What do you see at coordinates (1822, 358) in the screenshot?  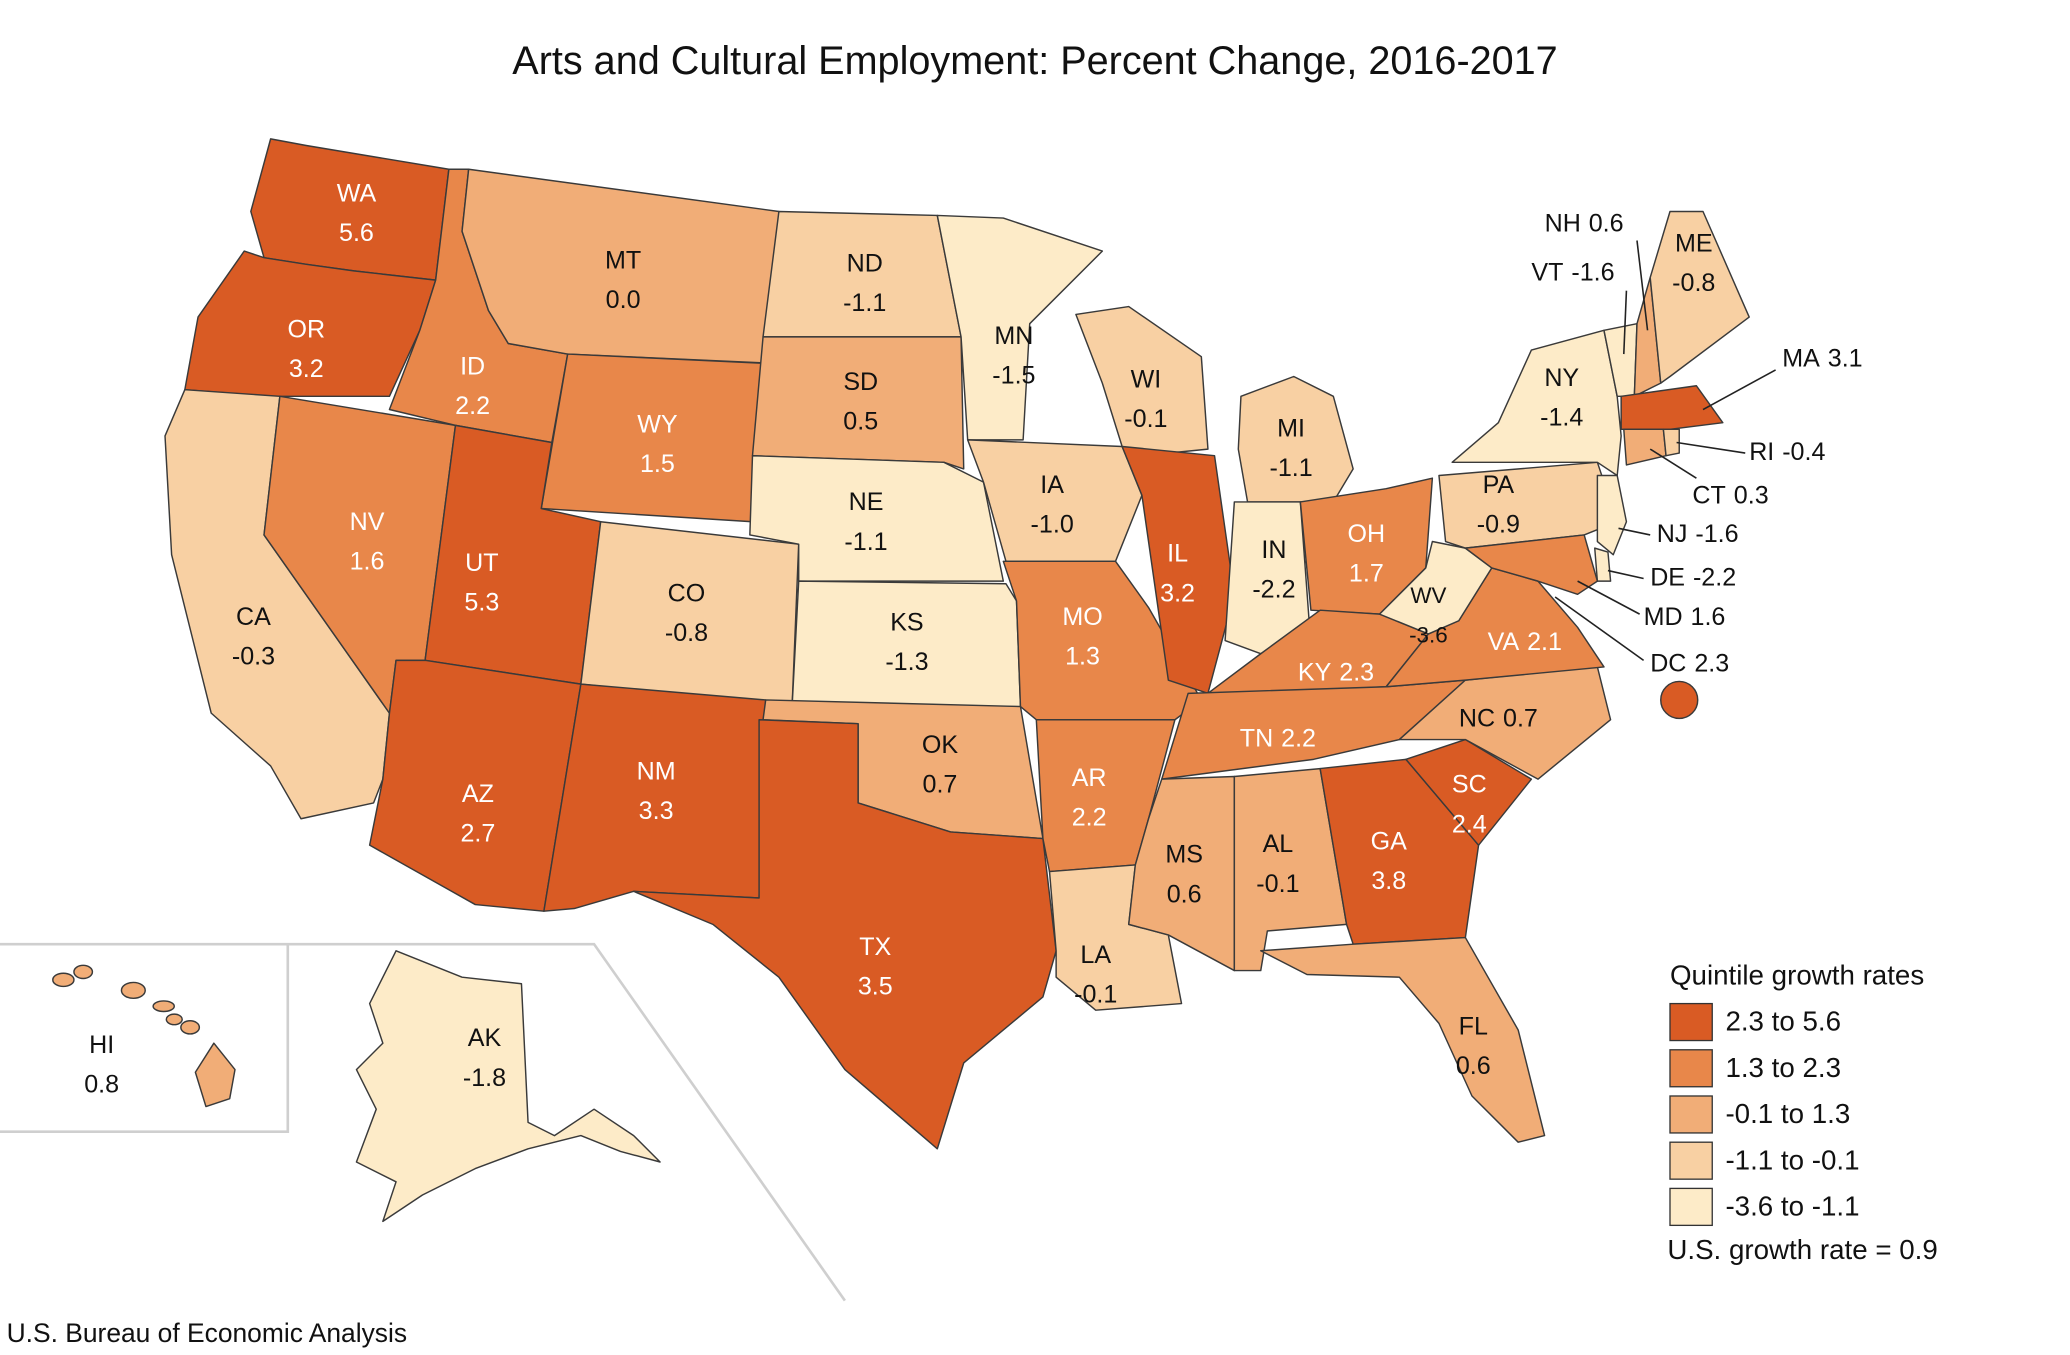 I see `state-label: MA 3.1` at bounding box center [1822, 358].